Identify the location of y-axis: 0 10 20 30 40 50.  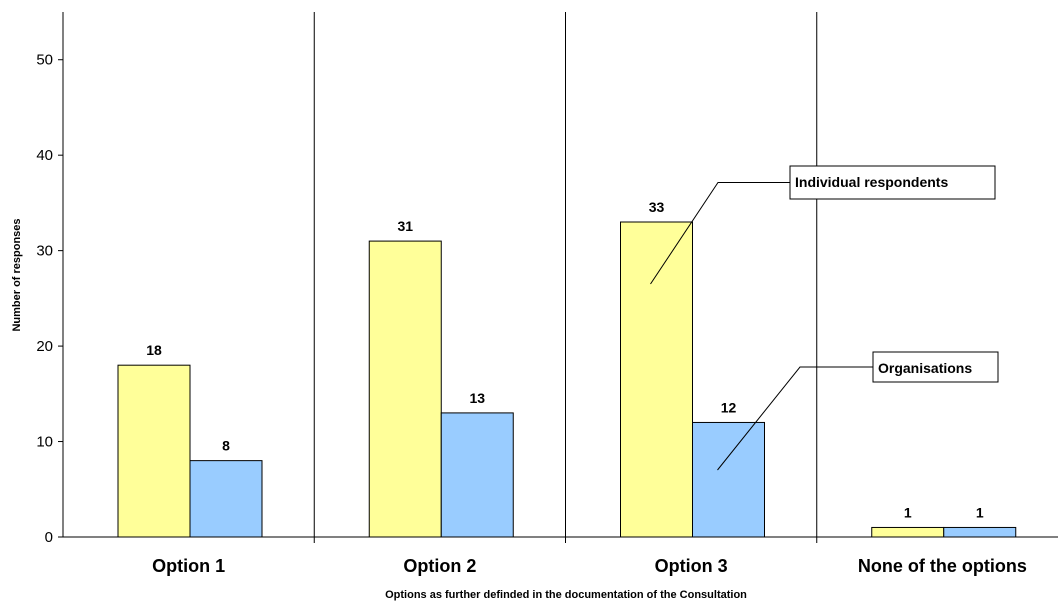
(50, 279).